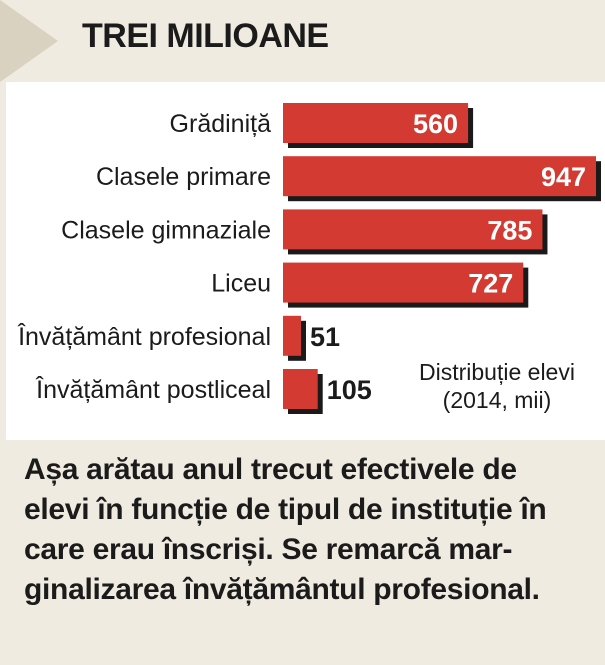 Image resolution: width=605 pixels, height=665 pixels. I want to click on category-label: Învățământ profesional, so click(144, 336).